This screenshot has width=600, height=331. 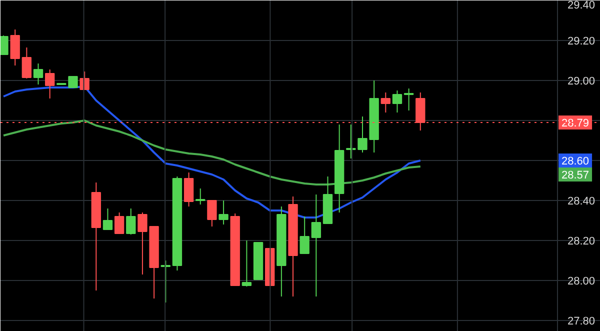 What do you see at coordinates (582, 242) in the screenshot?
I see `y-tick-label: 28.20` at bounding box center [582, 242].